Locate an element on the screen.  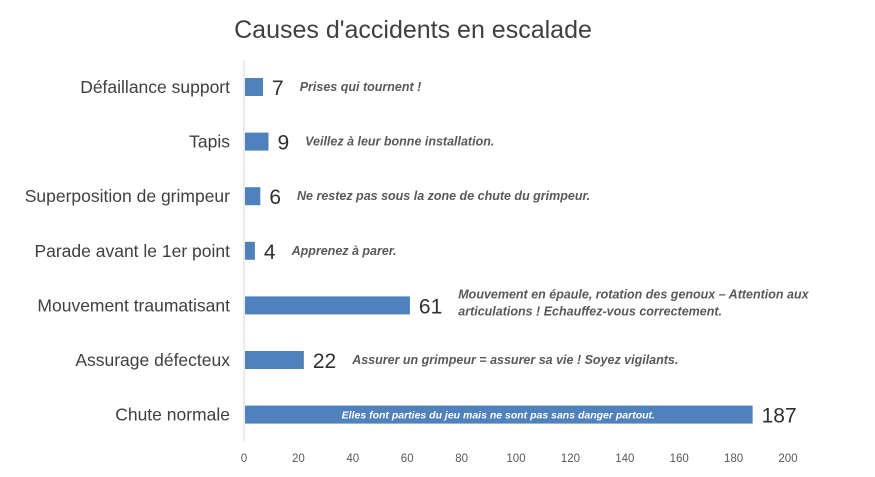
x-tick-label: 80 is located at coordinates (461, 459).